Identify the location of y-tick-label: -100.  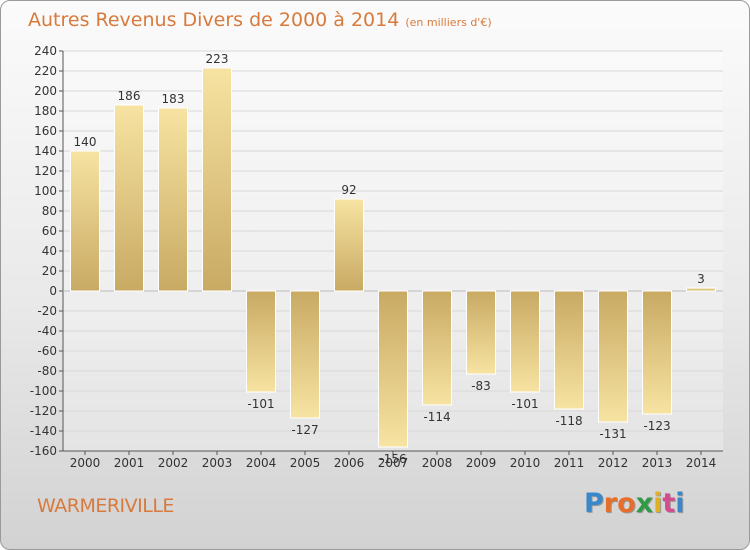
(43, 391).